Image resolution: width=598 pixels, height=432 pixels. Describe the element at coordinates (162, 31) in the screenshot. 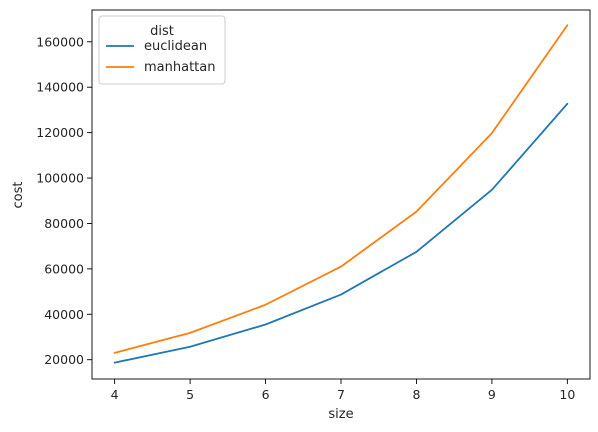

I see `legend-title: dist` at that location.